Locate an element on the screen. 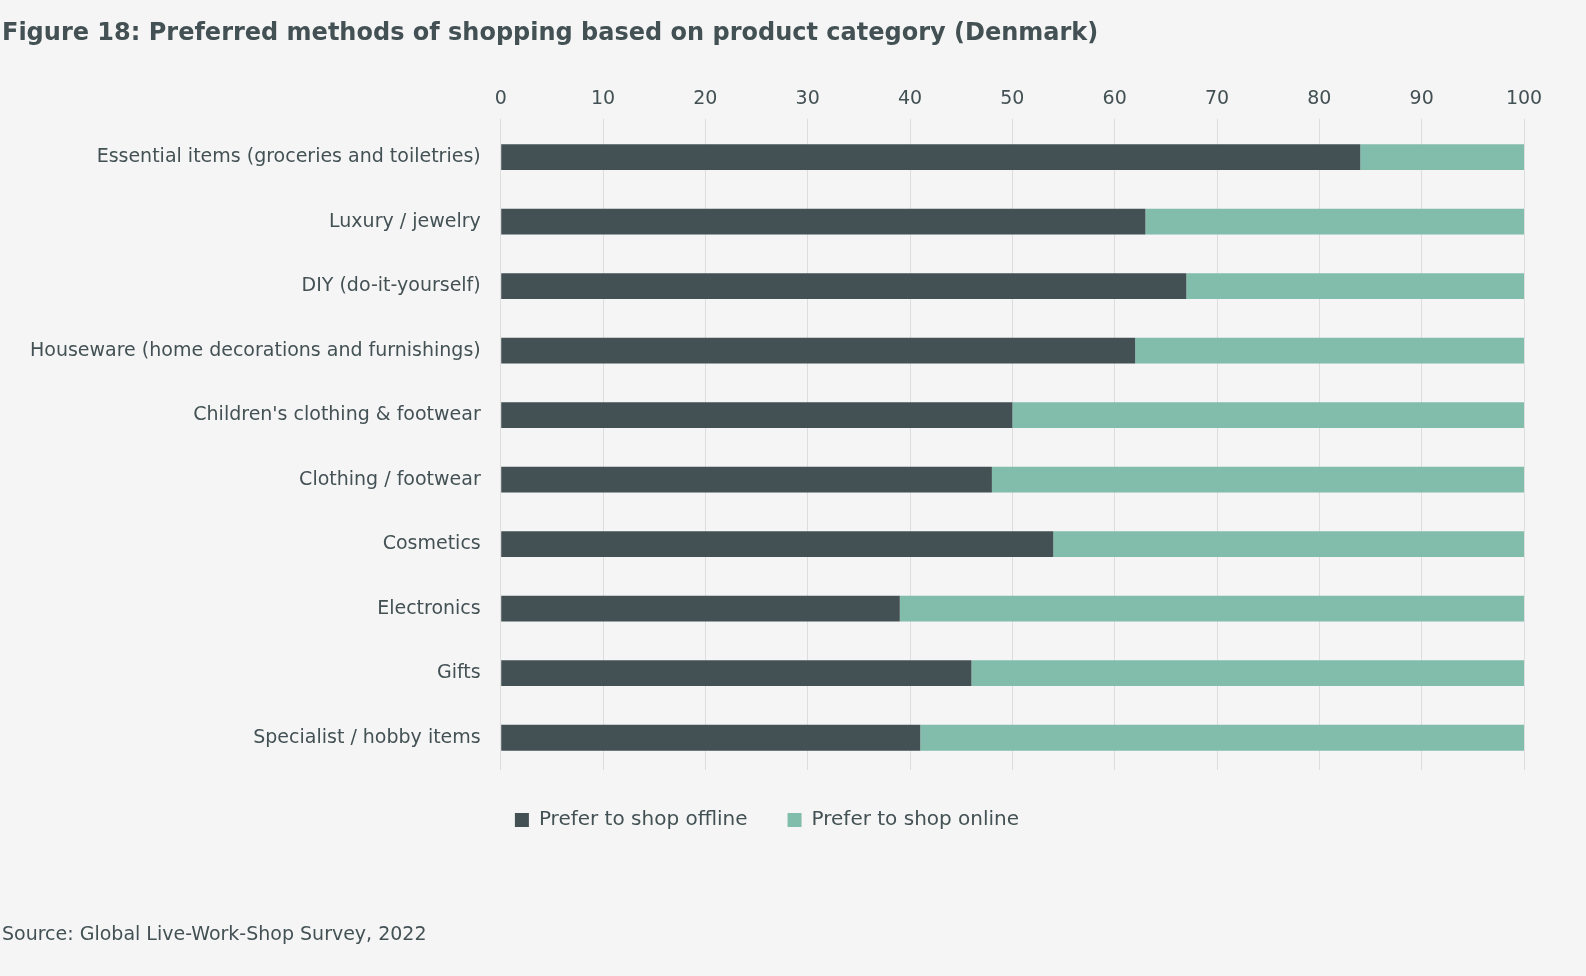 Image resolution: width=1586 pixels, height=976 pixels. x-tick-label: 60 is located at coordinates (1114, 97).